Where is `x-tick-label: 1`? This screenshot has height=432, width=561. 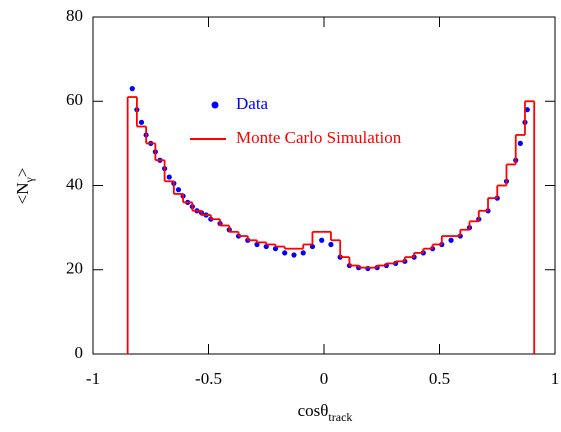 x-tick-label: 1 is located at coordinates (555, 378).